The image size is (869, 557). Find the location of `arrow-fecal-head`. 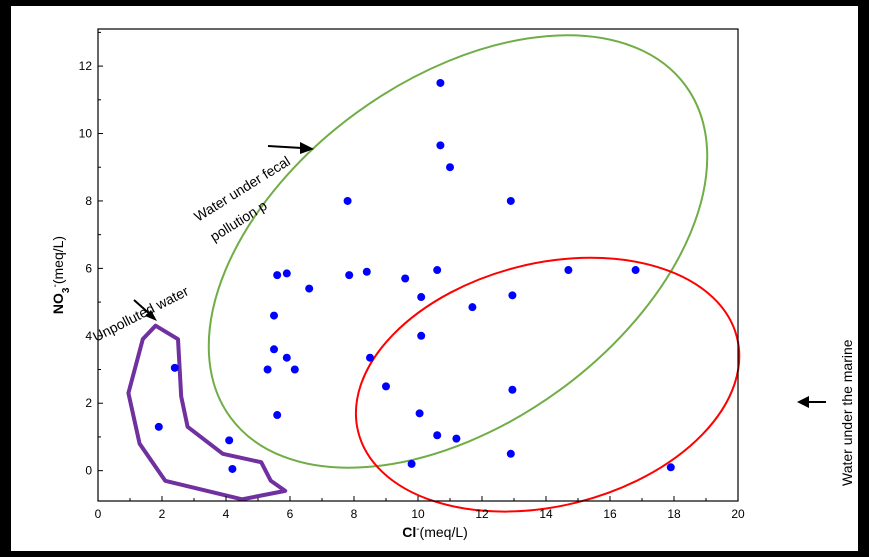

arrow-fecal-head is located at coordinates (307, 148).